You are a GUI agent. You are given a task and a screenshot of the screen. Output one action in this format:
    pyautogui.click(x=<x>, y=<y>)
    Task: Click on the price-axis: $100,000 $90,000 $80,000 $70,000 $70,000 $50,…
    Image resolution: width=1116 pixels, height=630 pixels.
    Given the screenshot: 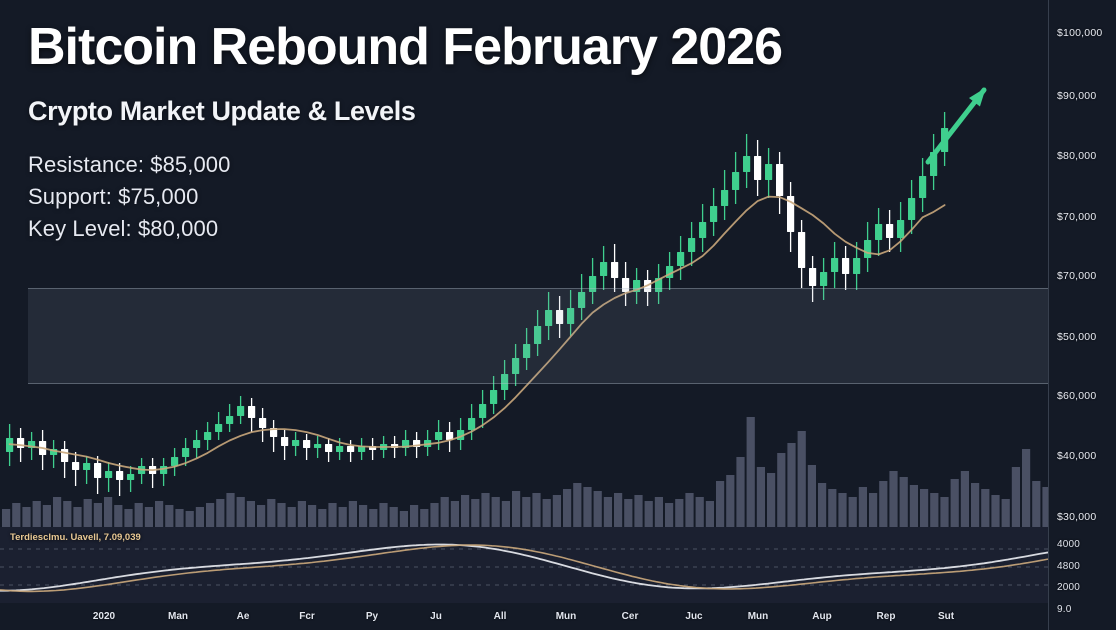 What is the action you would take?
    pyautogui.click(x=1082, y=315)
    